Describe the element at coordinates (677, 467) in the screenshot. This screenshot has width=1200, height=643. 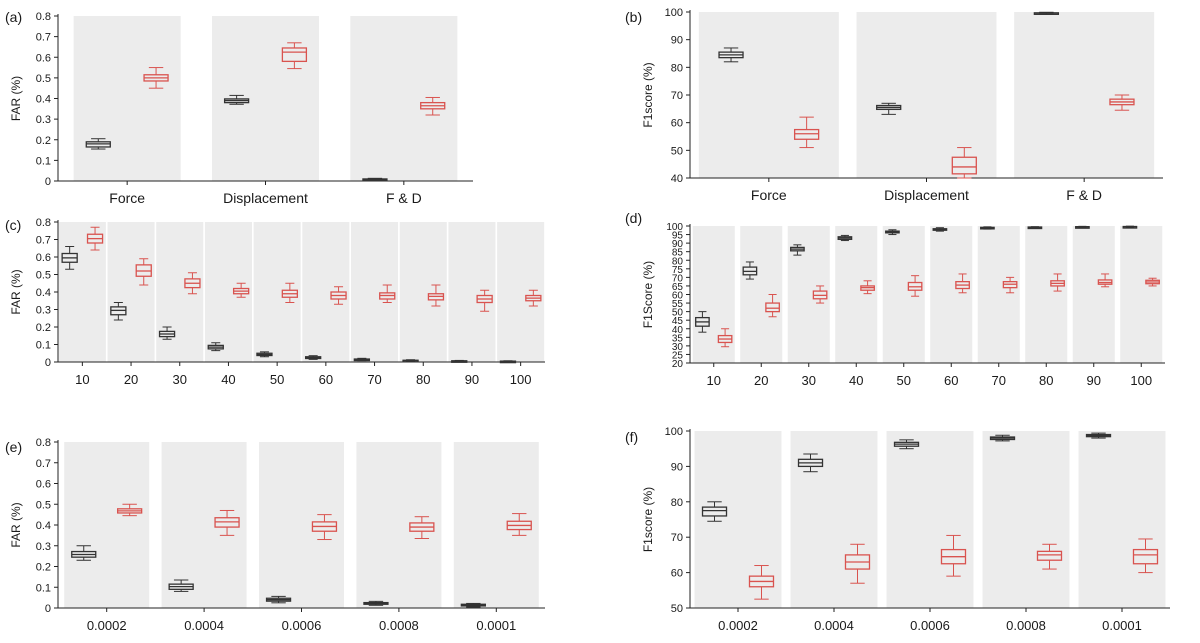
I see `y-tick-label: 90` at that location.